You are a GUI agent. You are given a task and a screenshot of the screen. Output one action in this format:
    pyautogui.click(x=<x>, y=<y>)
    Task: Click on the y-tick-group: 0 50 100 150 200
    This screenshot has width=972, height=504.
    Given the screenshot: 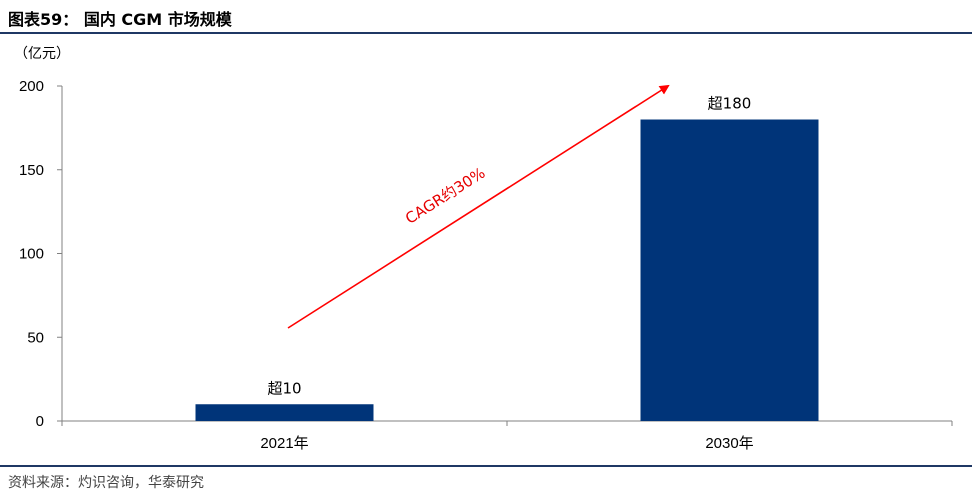 What is the action you would take?
    pyautogui.click(x=40, y=254)
    